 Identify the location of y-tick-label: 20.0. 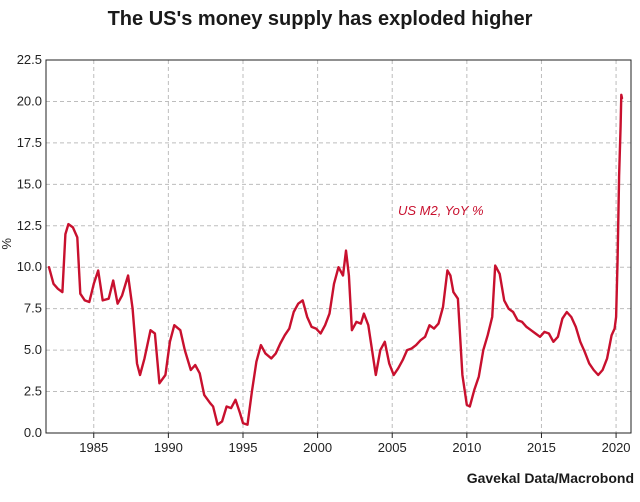
(29, 100).